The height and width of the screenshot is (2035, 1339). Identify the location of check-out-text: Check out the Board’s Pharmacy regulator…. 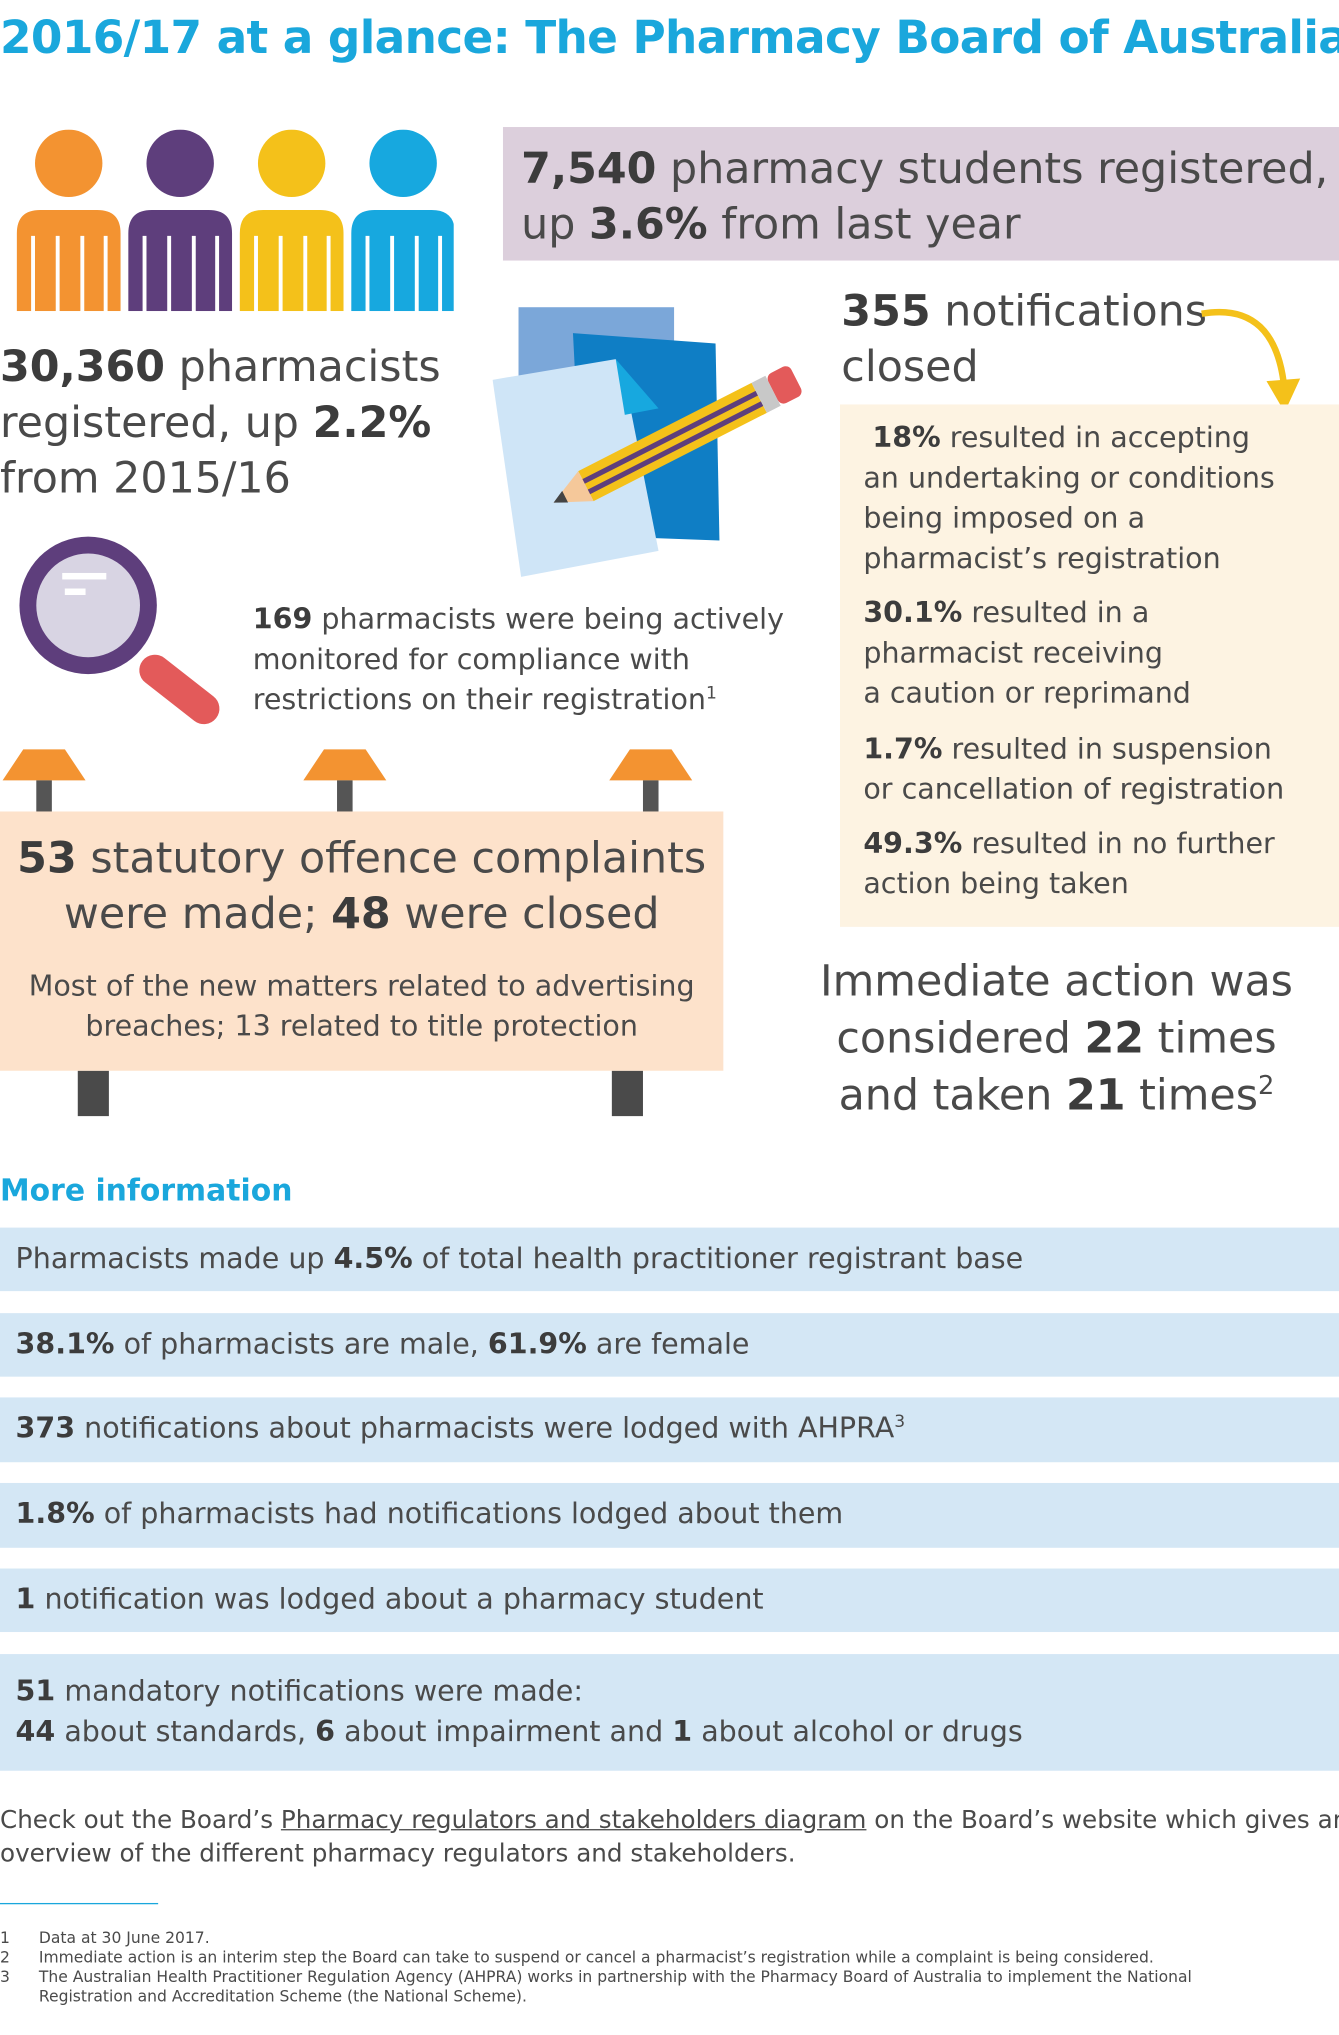
(669, 1836).